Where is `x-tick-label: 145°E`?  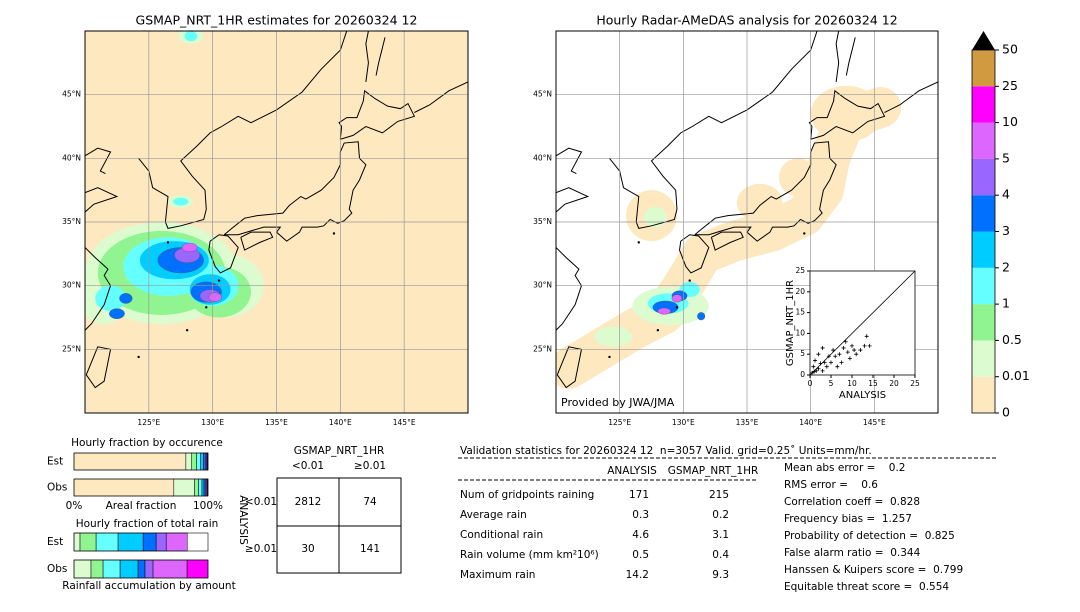
x-tick-label: 145°E is located at coordinates (874, 422).